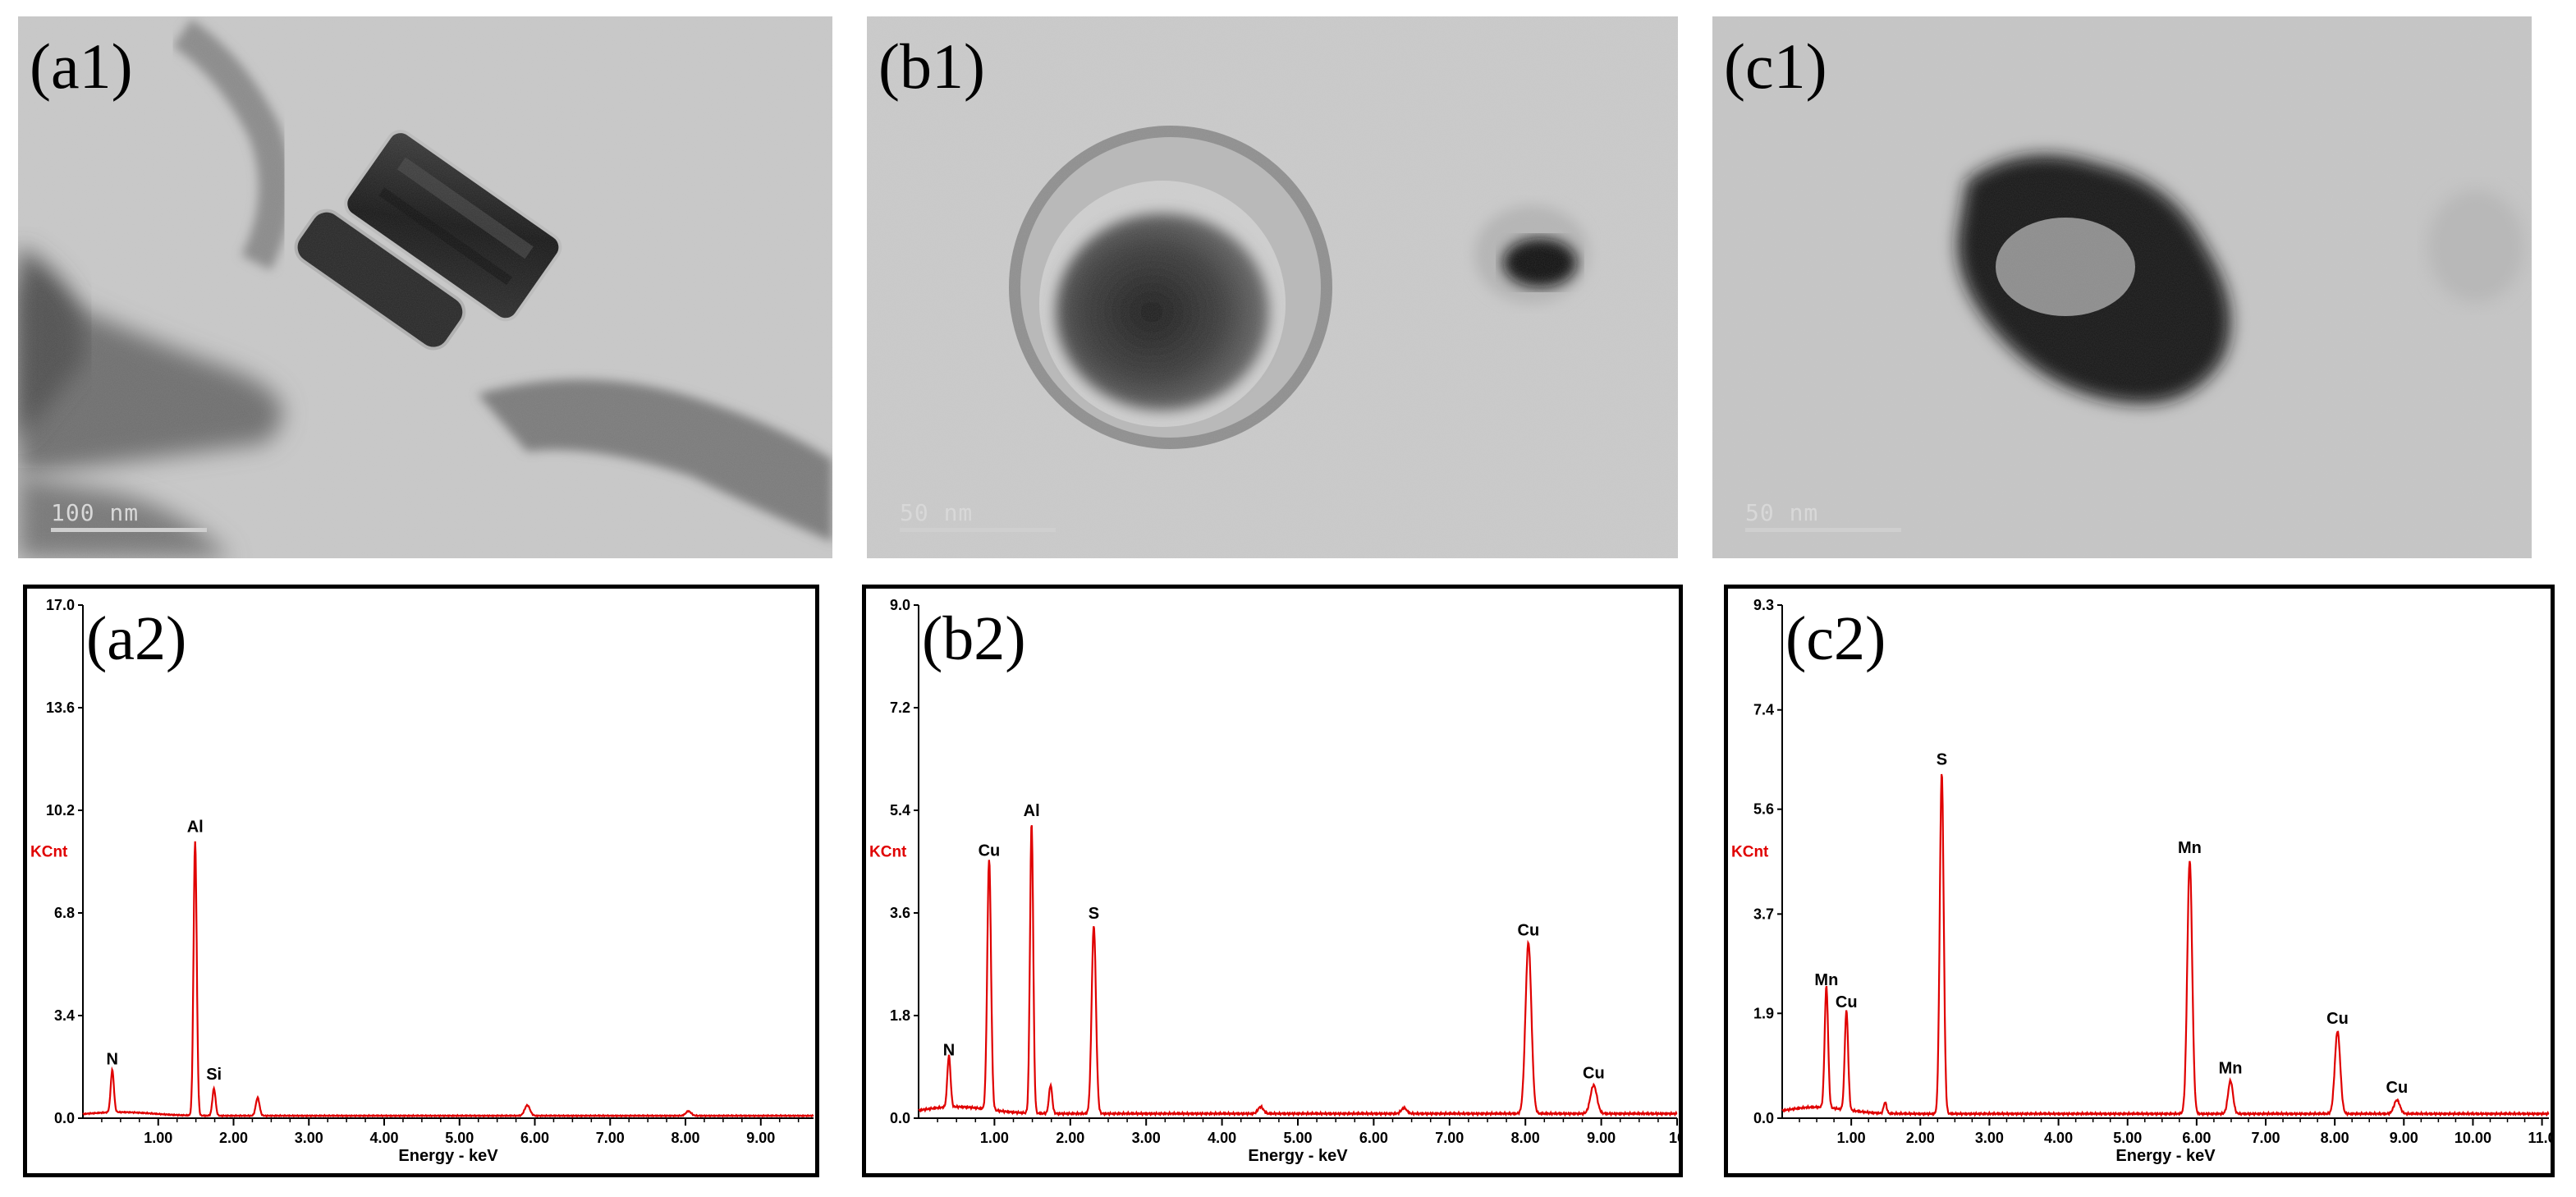 Image resolution: width=2576 pixels, height=1197 pixels. What do you see at coordinates (61, 605) in the screenshot?
I see `y-tick-label: 17.0` at bounding box center [61, 605].